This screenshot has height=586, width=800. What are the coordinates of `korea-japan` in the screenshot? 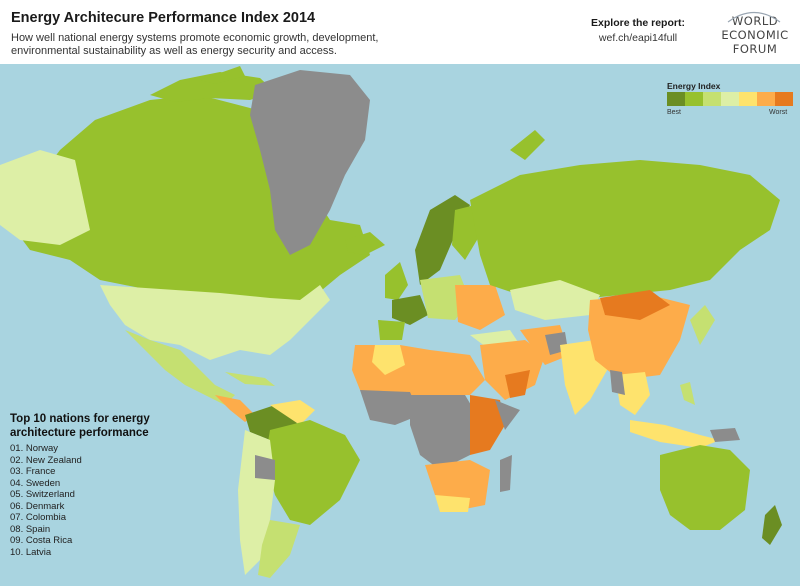 It's located at (702, 325).